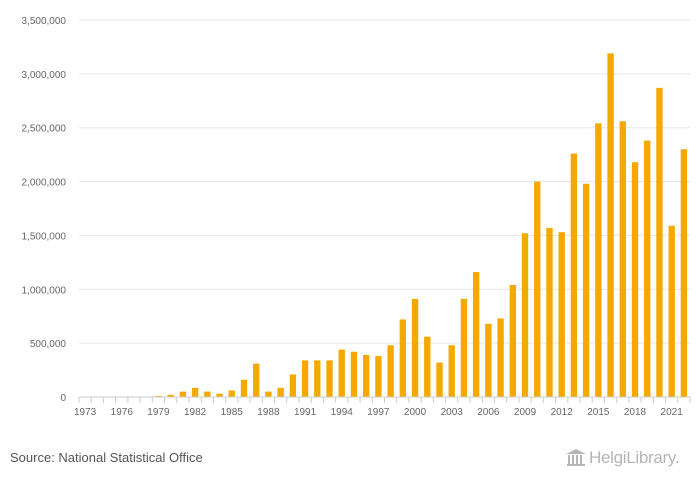  What do you see at coordinates (342, 412) in the screenshot?
I see `x-tick-label: 1994` at bounding box center [342, 412].